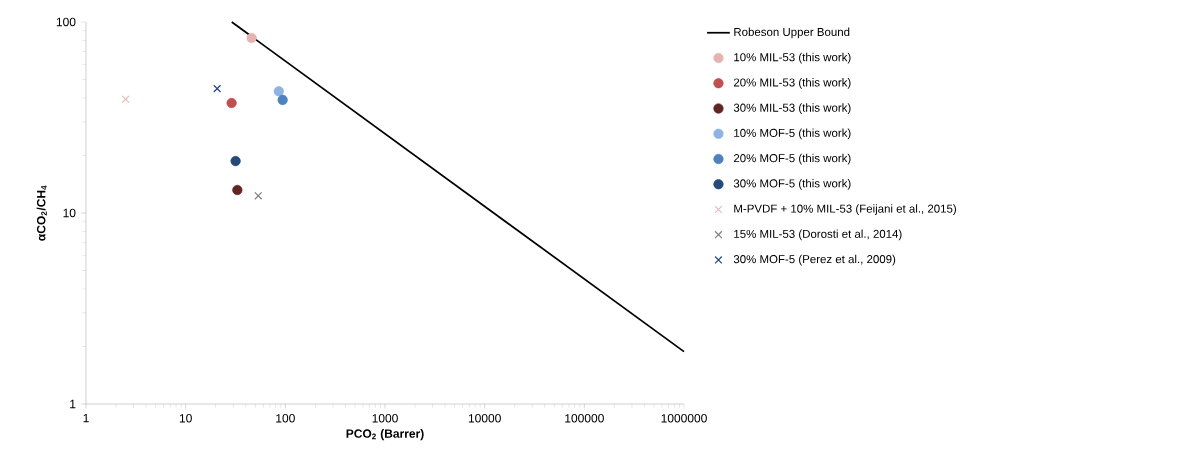 The height and width of the screenshot is (468, 1200). I want to click on x-axis-title: PCO$_{2}$ (Barrer), so click(385, 435).